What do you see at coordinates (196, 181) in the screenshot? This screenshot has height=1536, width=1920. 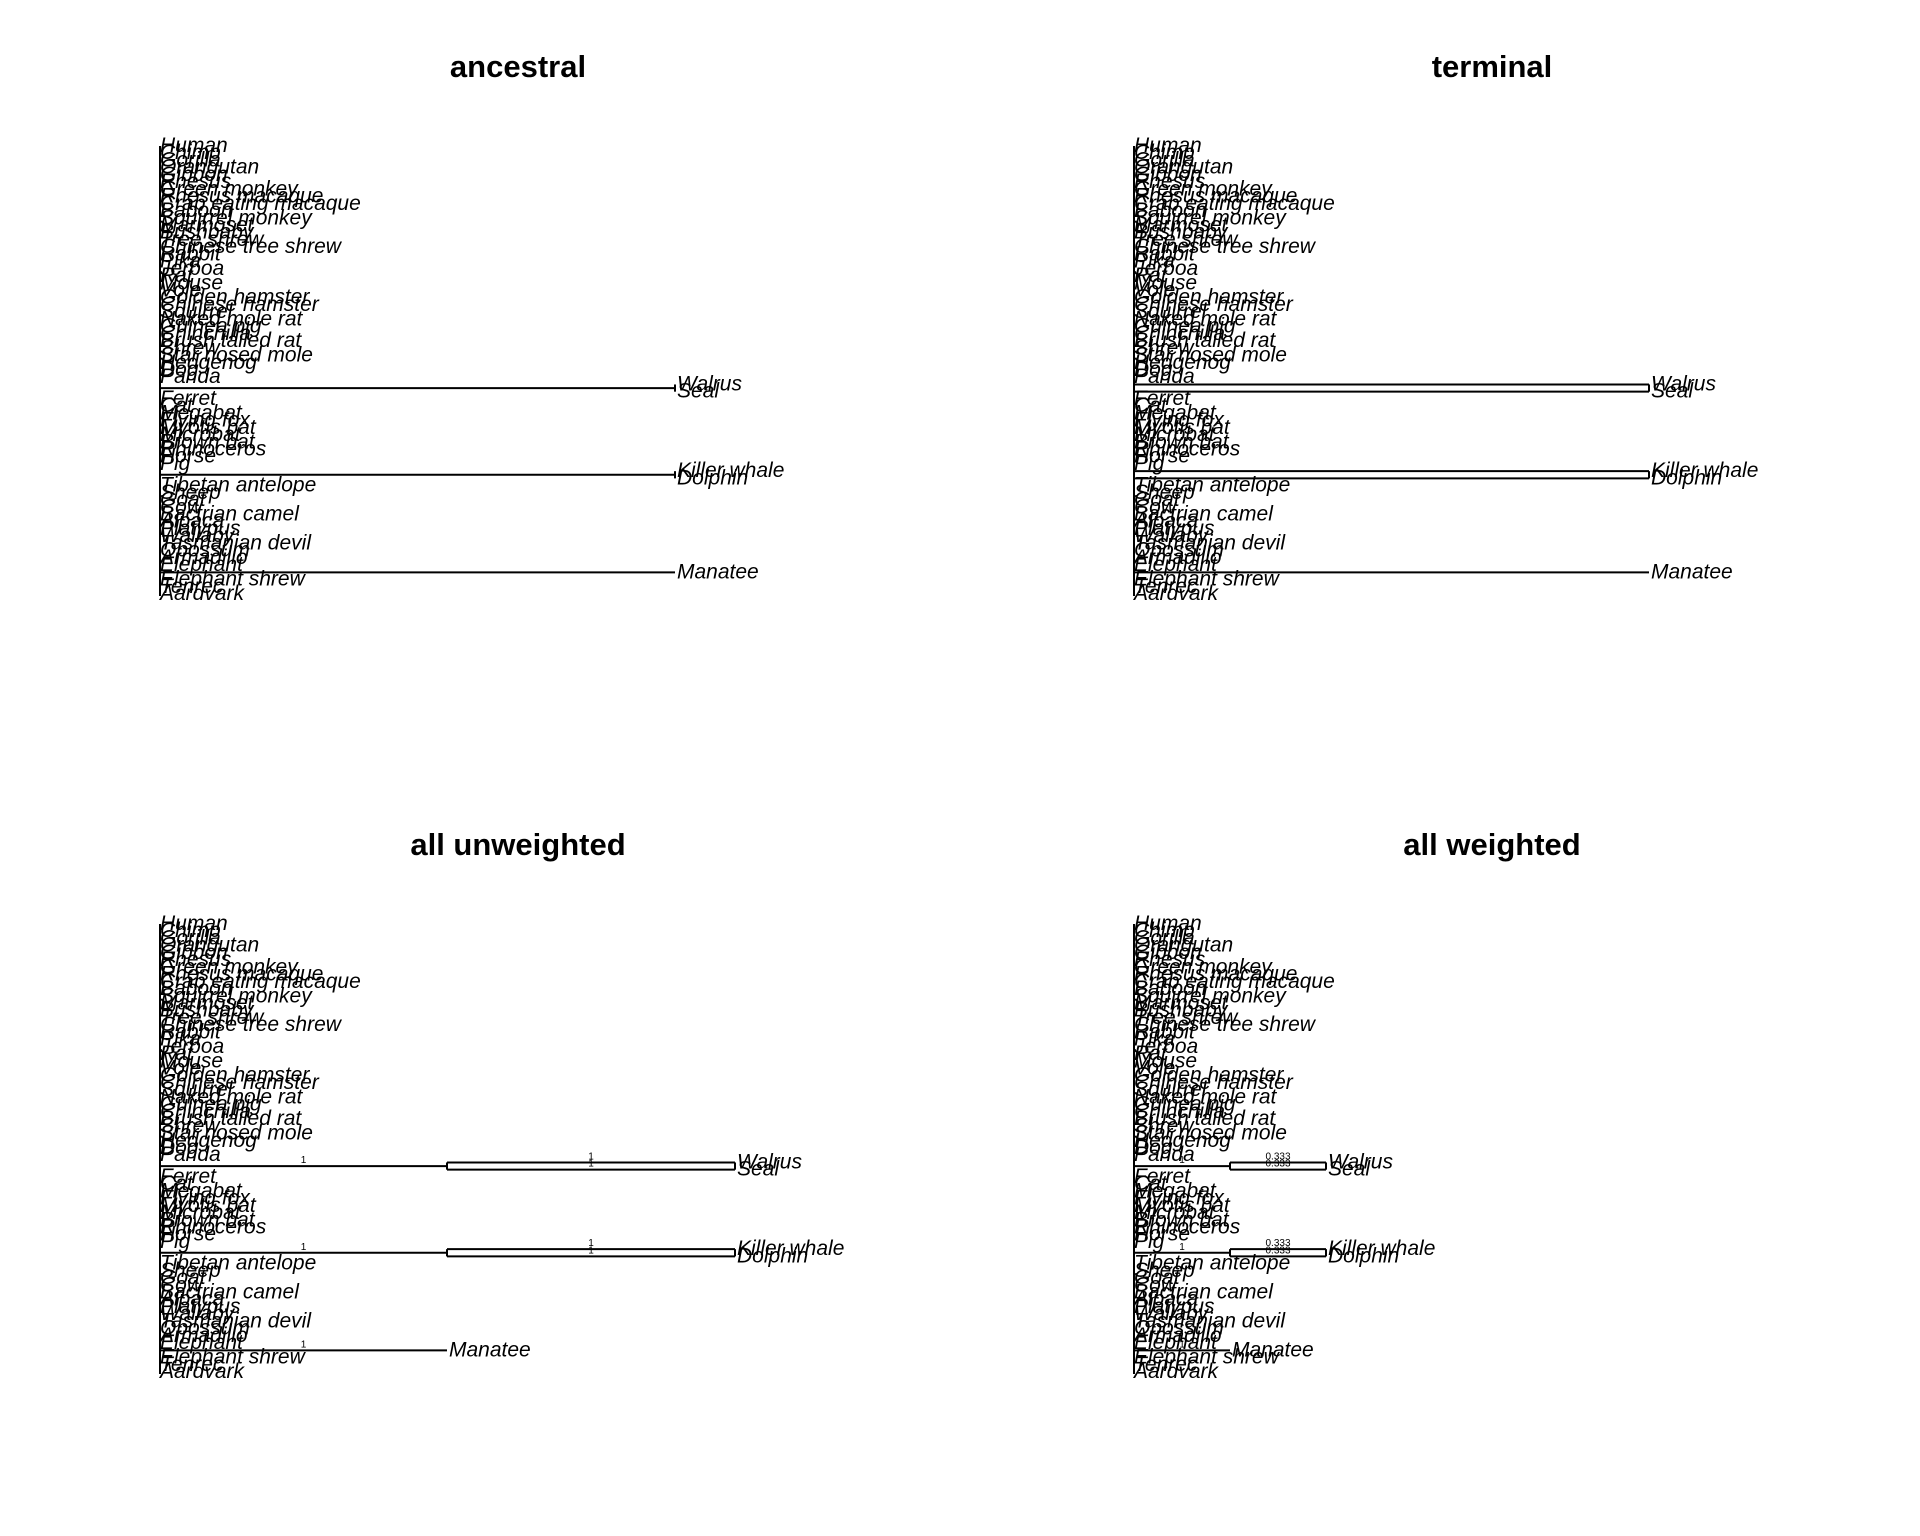 I see `tip-label-rhesus: Rhesus` at bounding box center [196, 181].